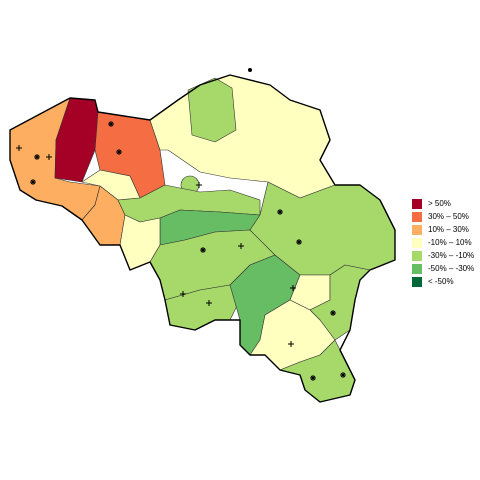  I want to click on legend-label: 10% – 30%, so click(448, 229).